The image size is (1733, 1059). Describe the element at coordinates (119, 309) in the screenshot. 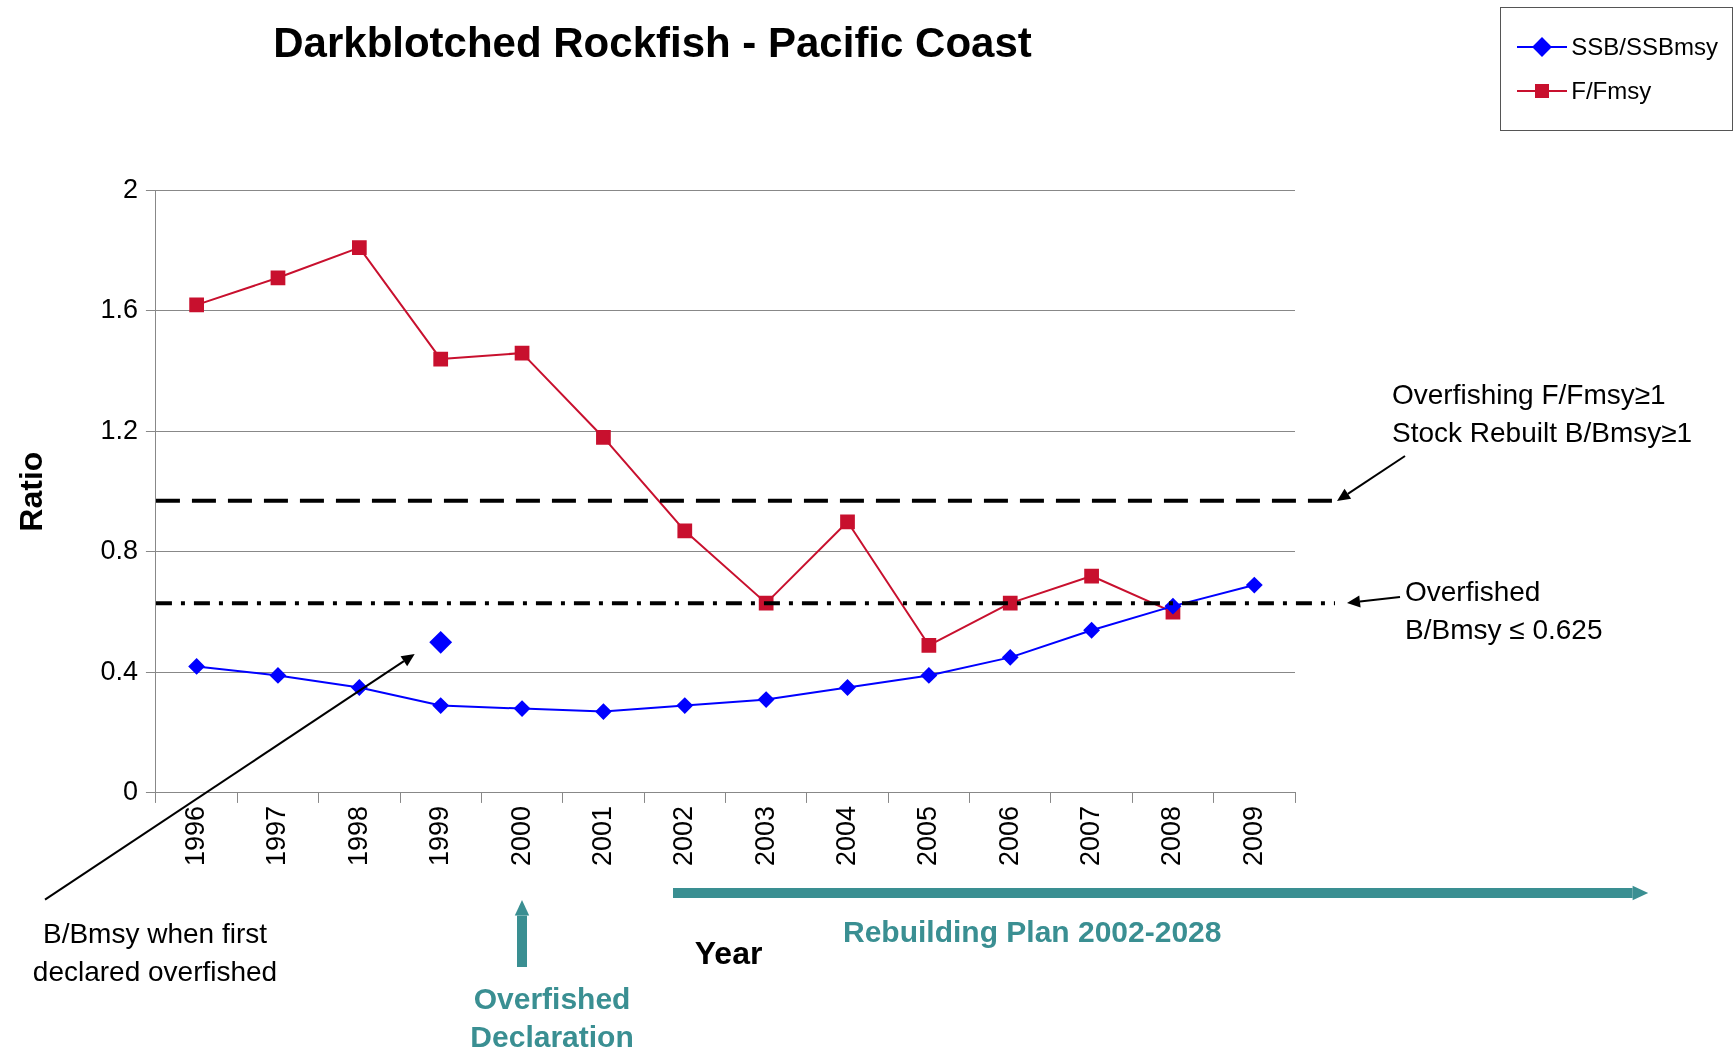

I see `y-tick-label: 1.6` at that location.